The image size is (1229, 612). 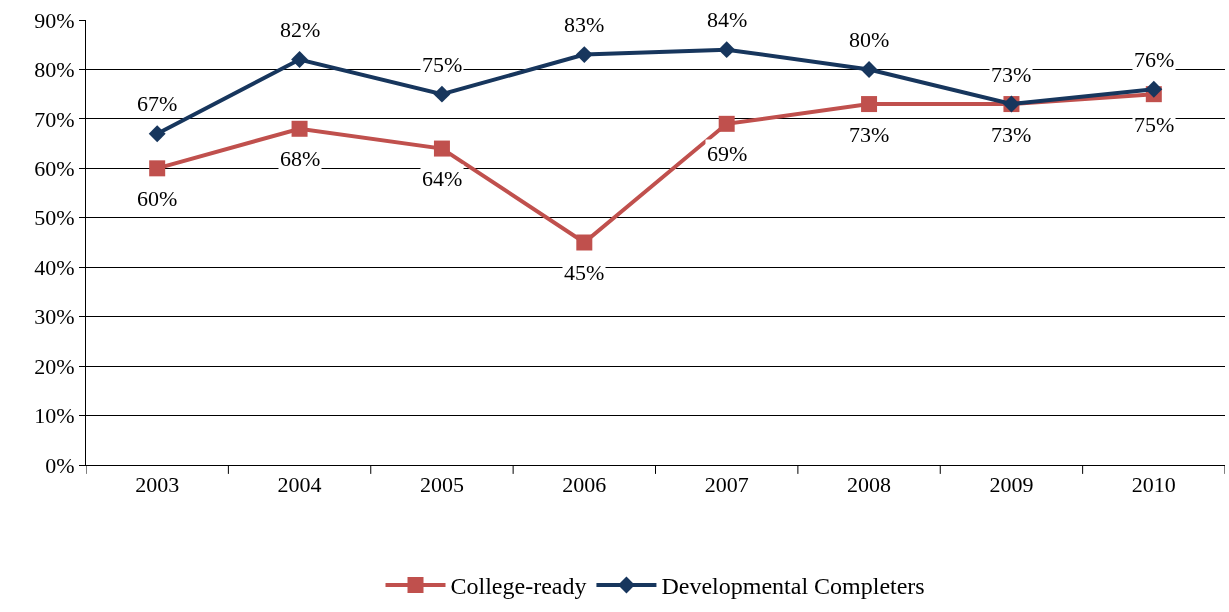 What do you see at coordinates (157, 198) in the screenshot?
I see `data-label: 60%` at bounding box center [157, 198].